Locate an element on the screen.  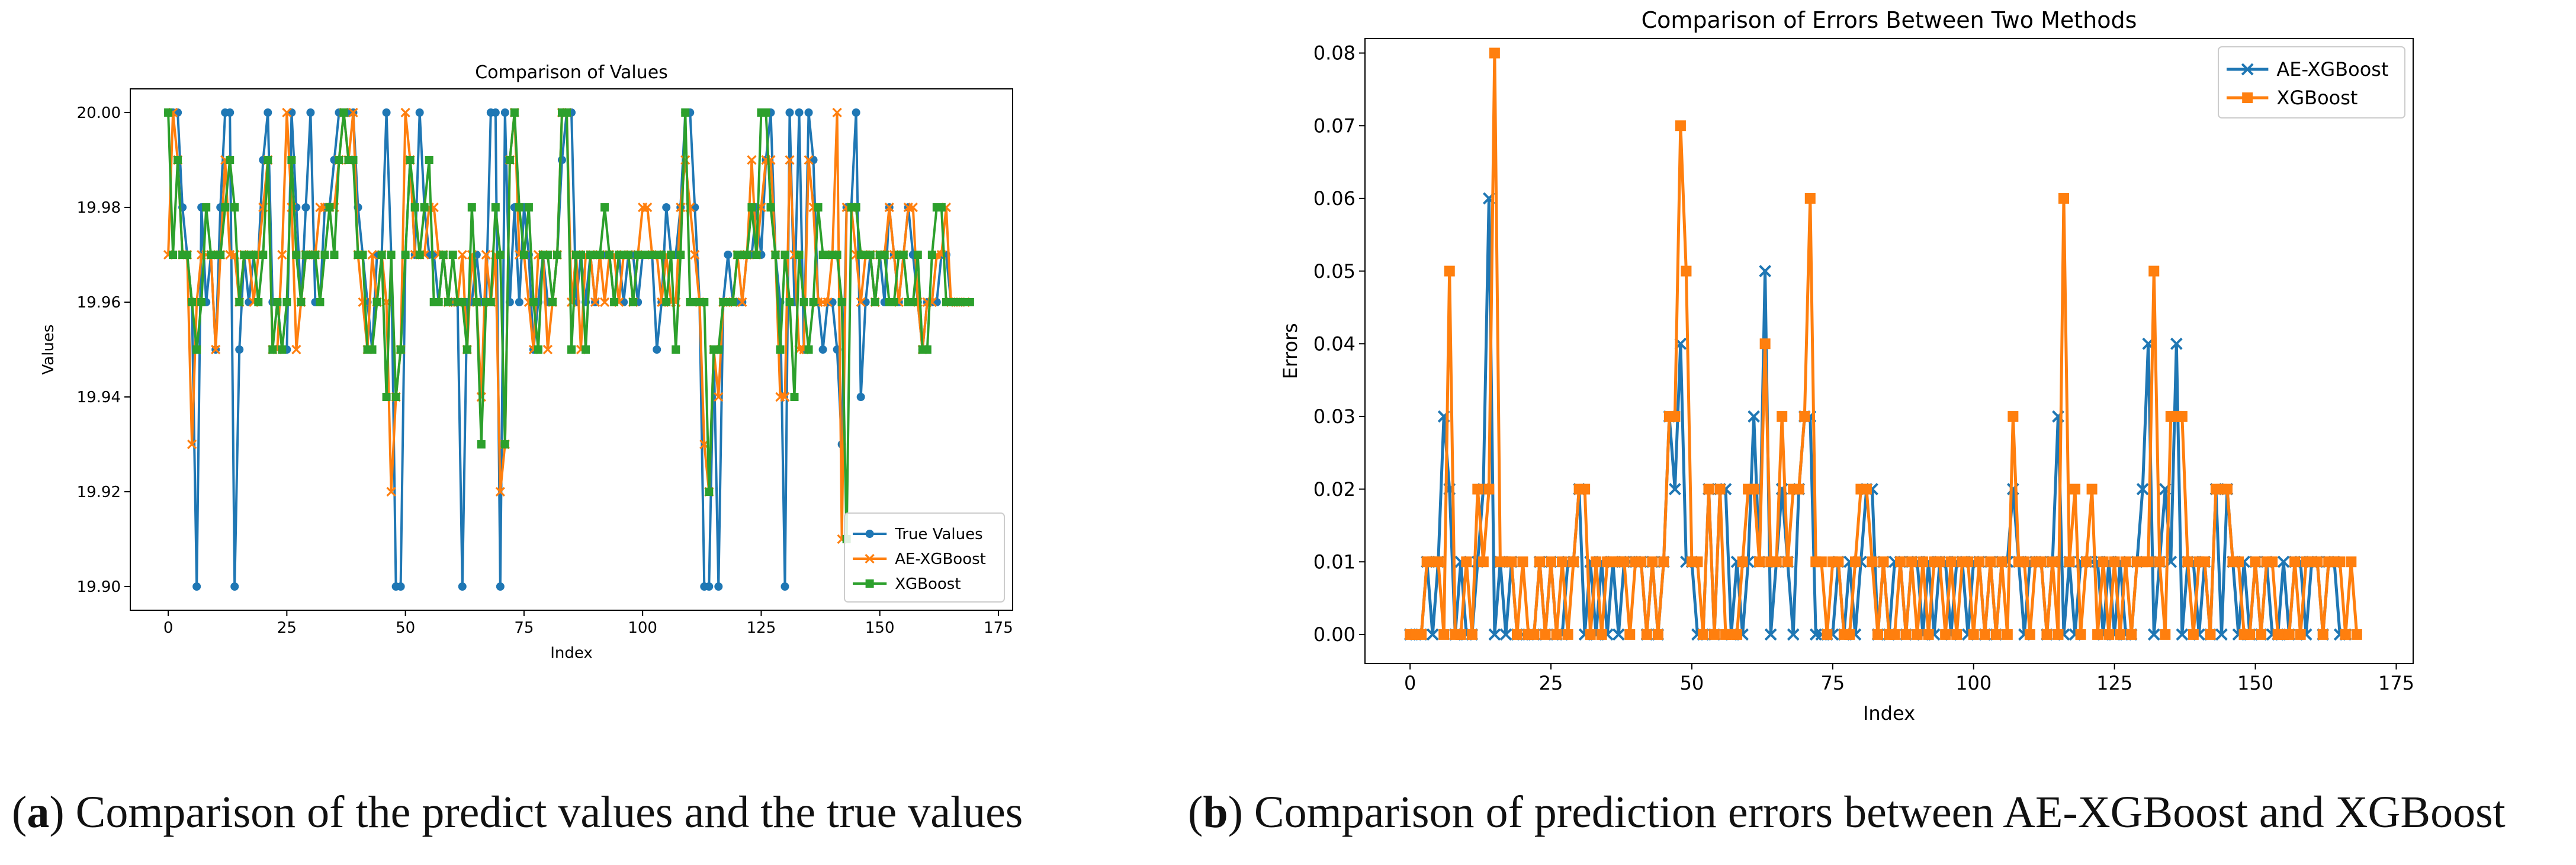
x-tick-label: 175 is located at coordinates (998, 628).